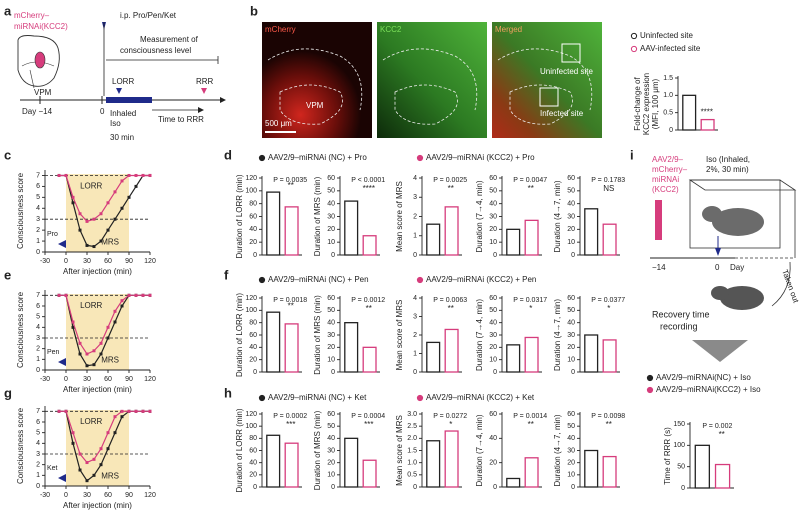  Describe the element at coordinates (708, 389) in the screenshot. I see `legend-label: AAV2/9–miRNAi(KCC2) + Iso` at that location.